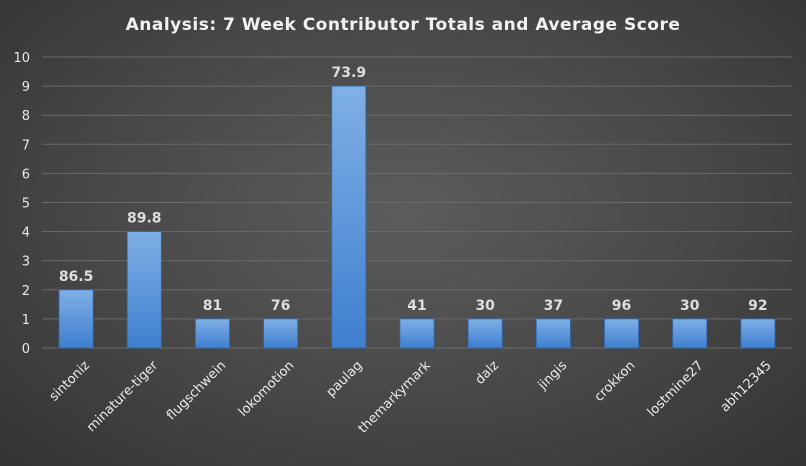 The height and width of the screenshot is (466, 806). I want to click on data-label: 89.8, so click(144, 219).